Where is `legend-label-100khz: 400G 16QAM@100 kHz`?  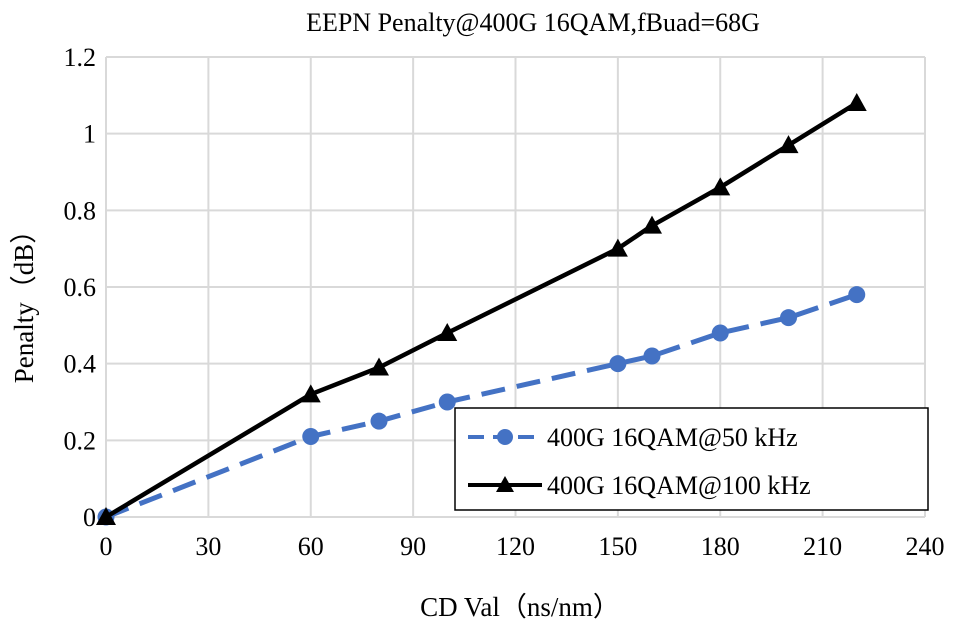 legend-label-100khz: 400G 16QAM@100 kHz is located at coordinates (679, 485).